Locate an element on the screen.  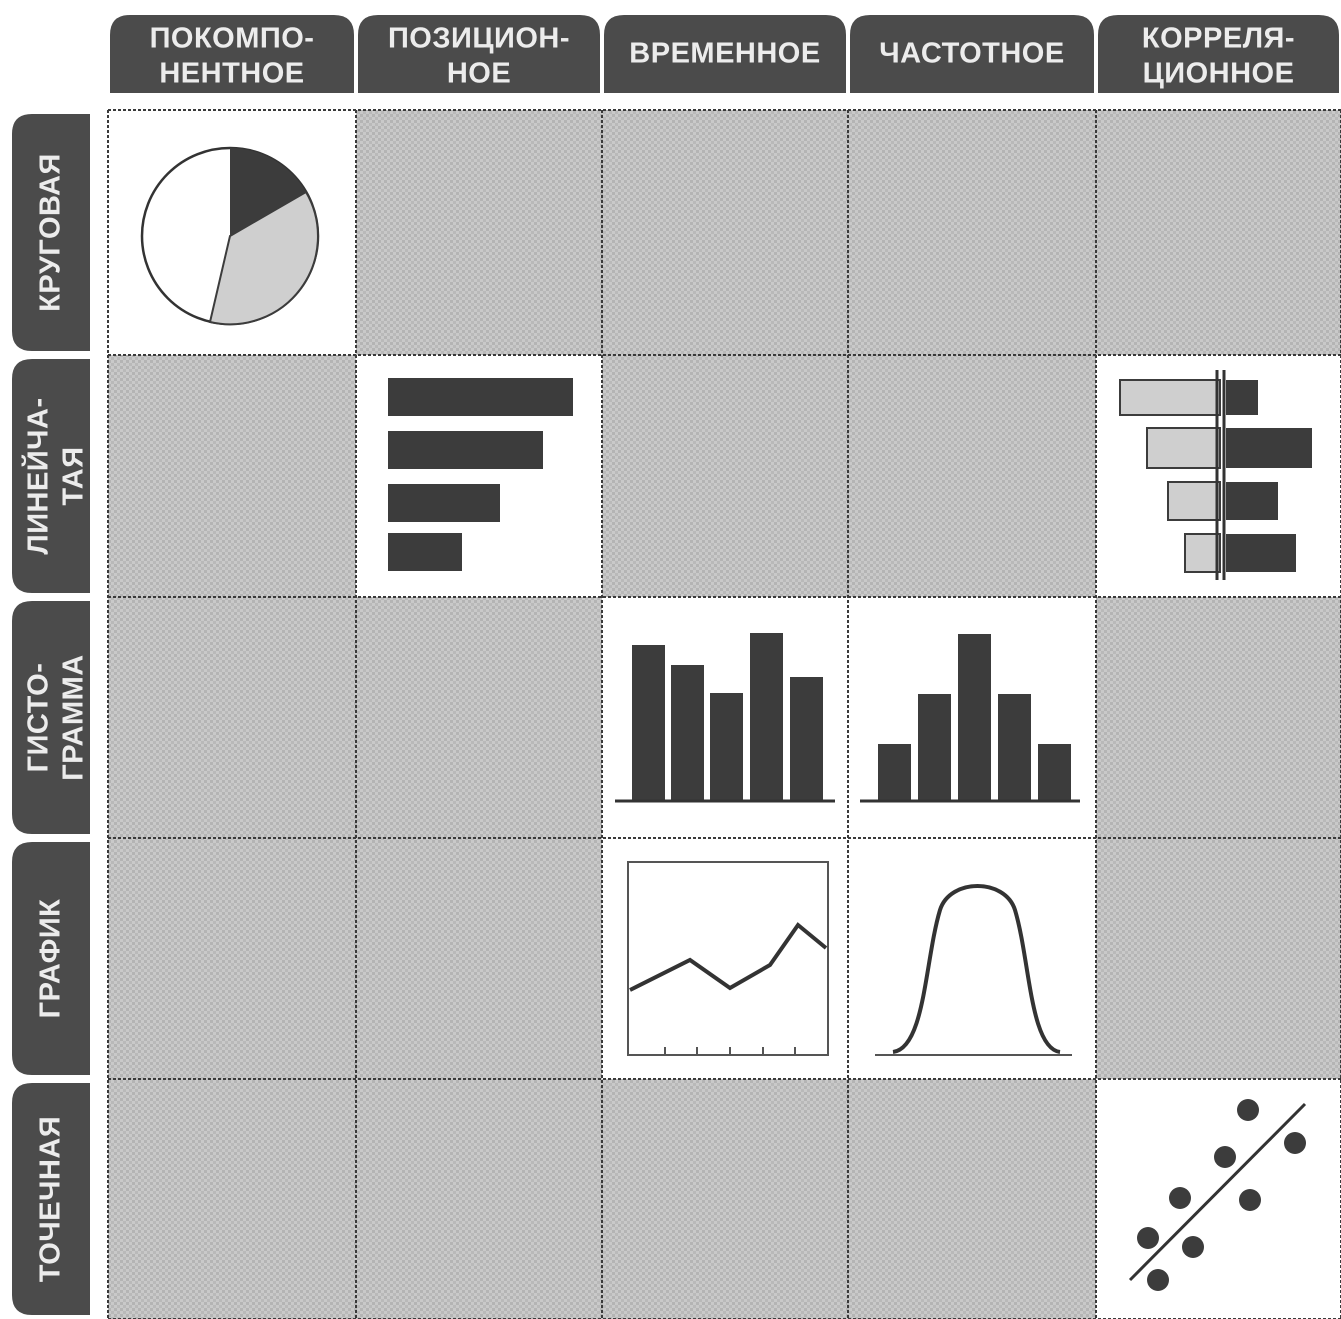
column-header: ВРЕМЕННОЕ is located at coordinates (724, 54).